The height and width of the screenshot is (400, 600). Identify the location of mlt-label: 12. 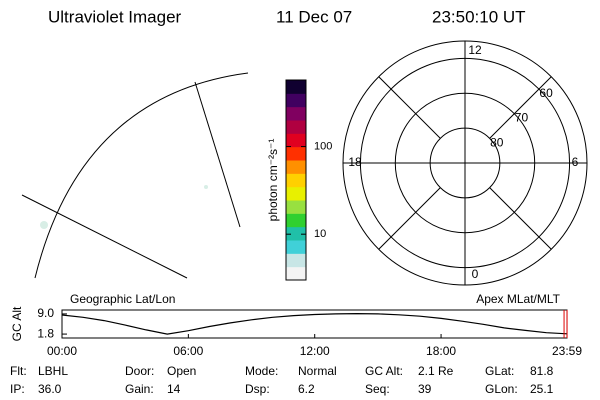
(475, 50).